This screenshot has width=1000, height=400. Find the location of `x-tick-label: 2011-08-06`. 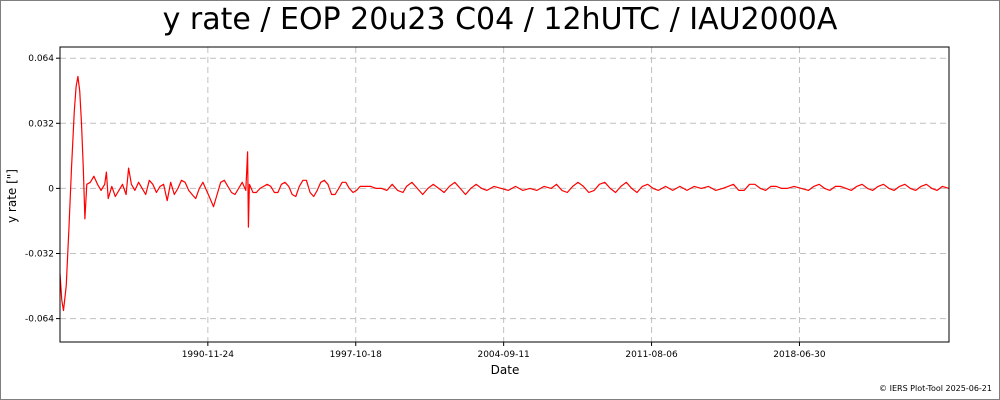

x-tick-label: 2011-08-06 is located at coordinates (651, 355).